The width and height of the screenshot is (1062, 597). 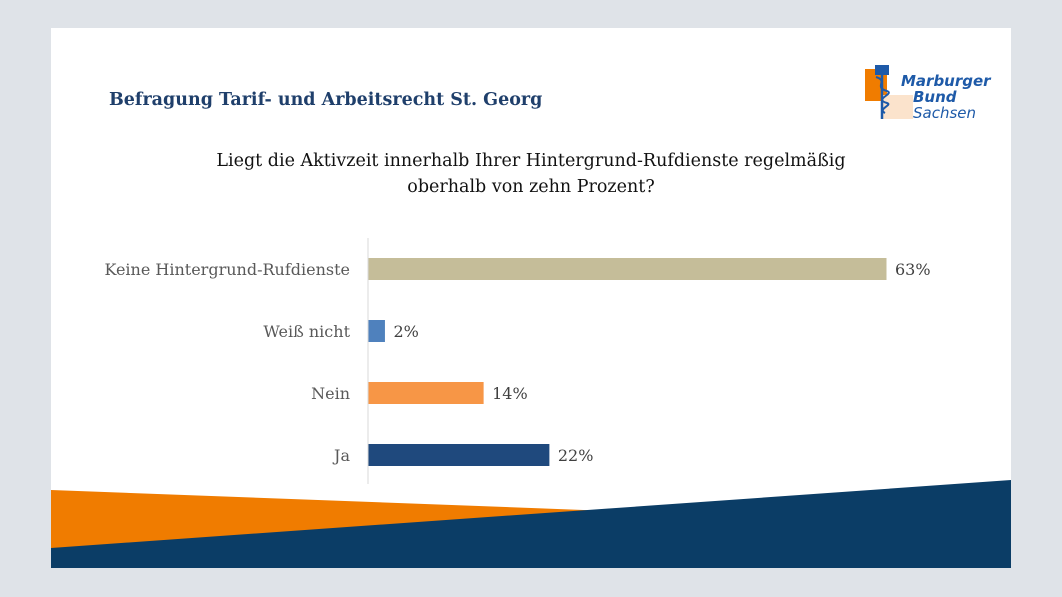 What do you see at coordinates (330, 393) in the screenshot?
I see `category-label: Nein` at bounding box center [330, 393].